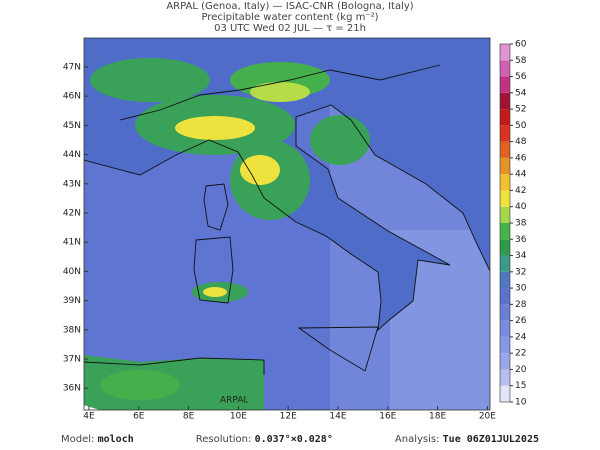 This screenshot has height=450, width=600. Describe the element at coordinates (521, 256) in the screenshot. I see `colorbar-label: 34` at that location.